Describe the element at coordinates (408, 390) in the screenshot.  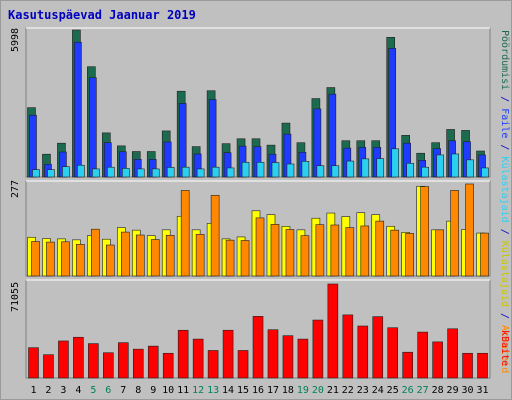
I see `x-tick-26: 26` at that location.